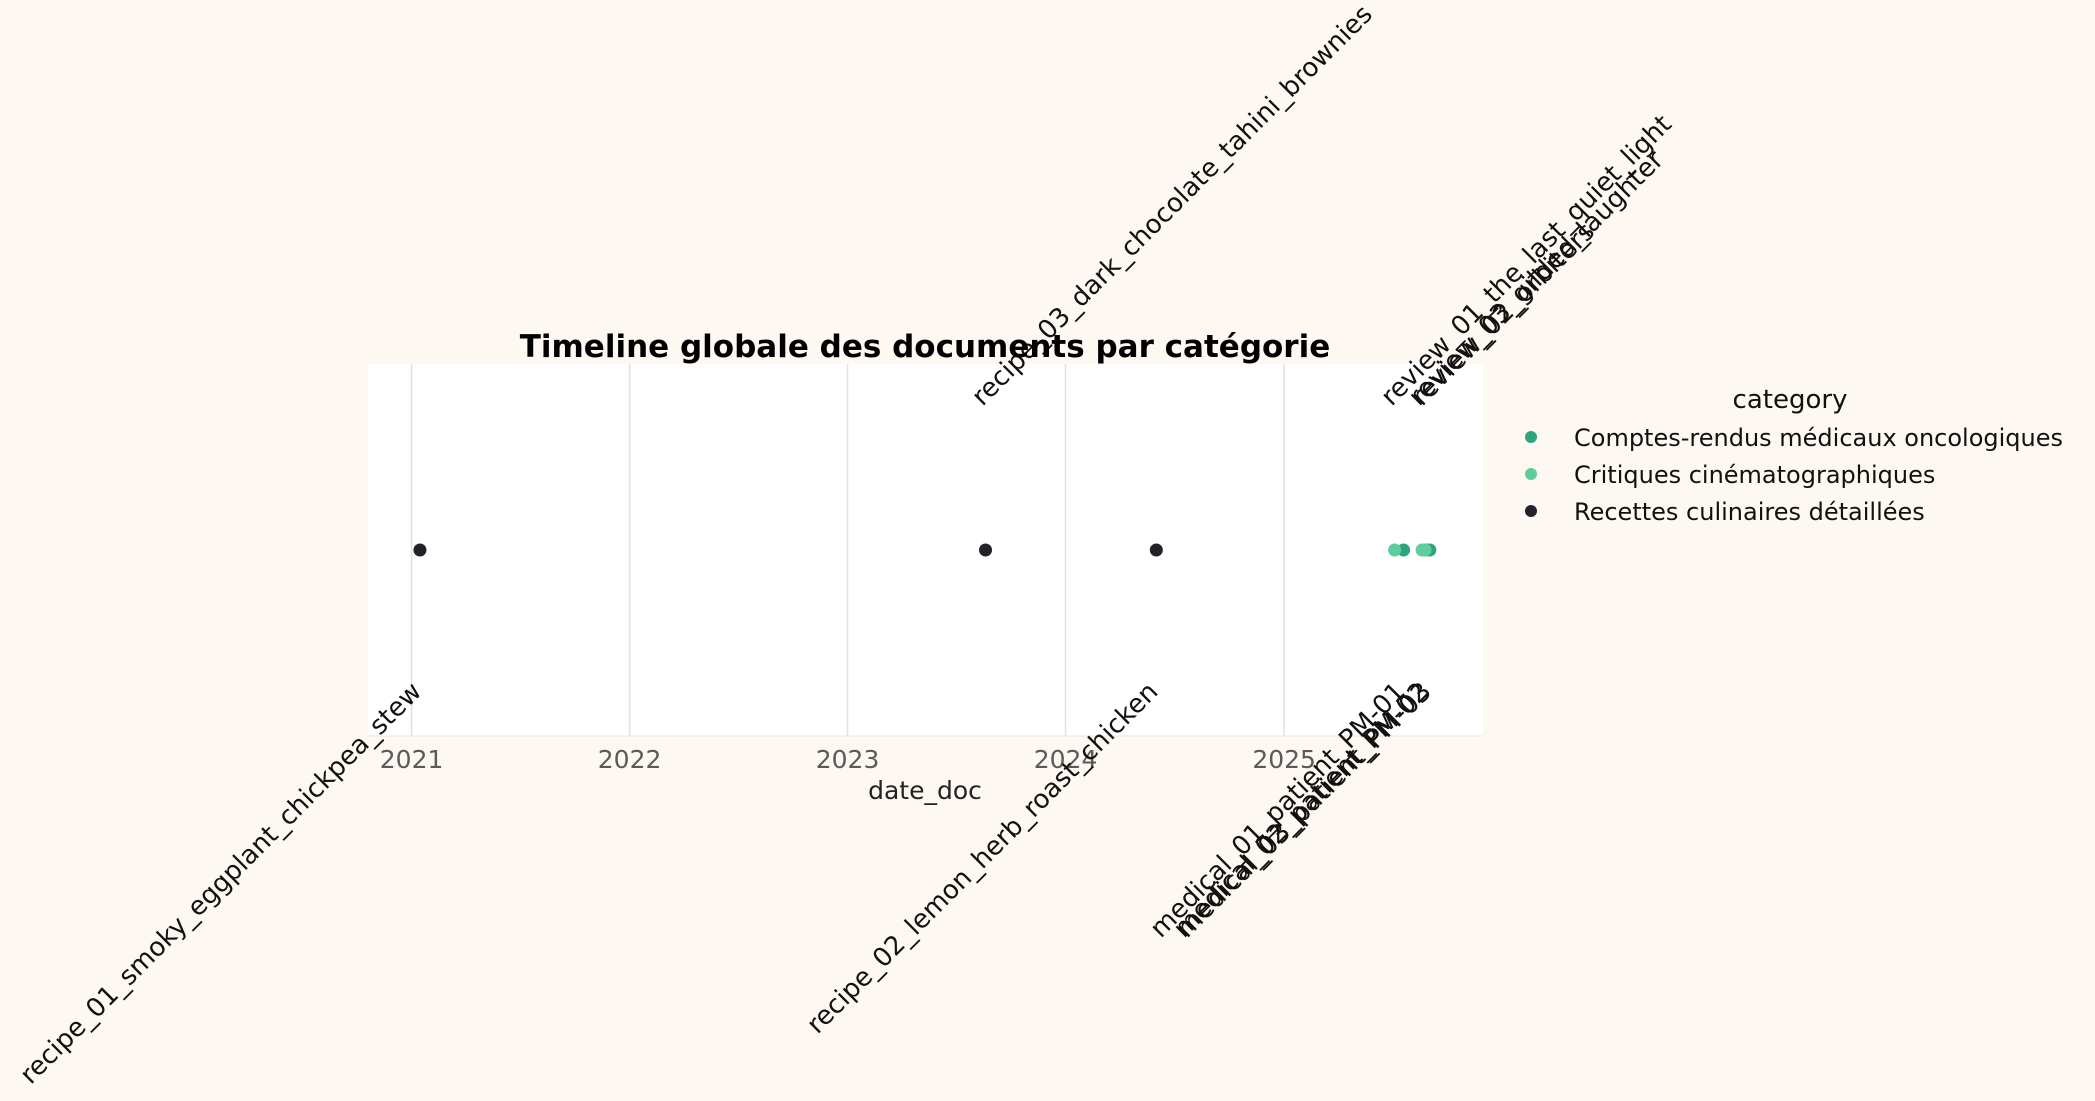 The height and width of the screenshot is (1101, 2095). What do you see at coordinates (1754, 475) in the screenshot?
I see `legend-entry: Critiques cinématographiques` at bounding box center [1754, 475].